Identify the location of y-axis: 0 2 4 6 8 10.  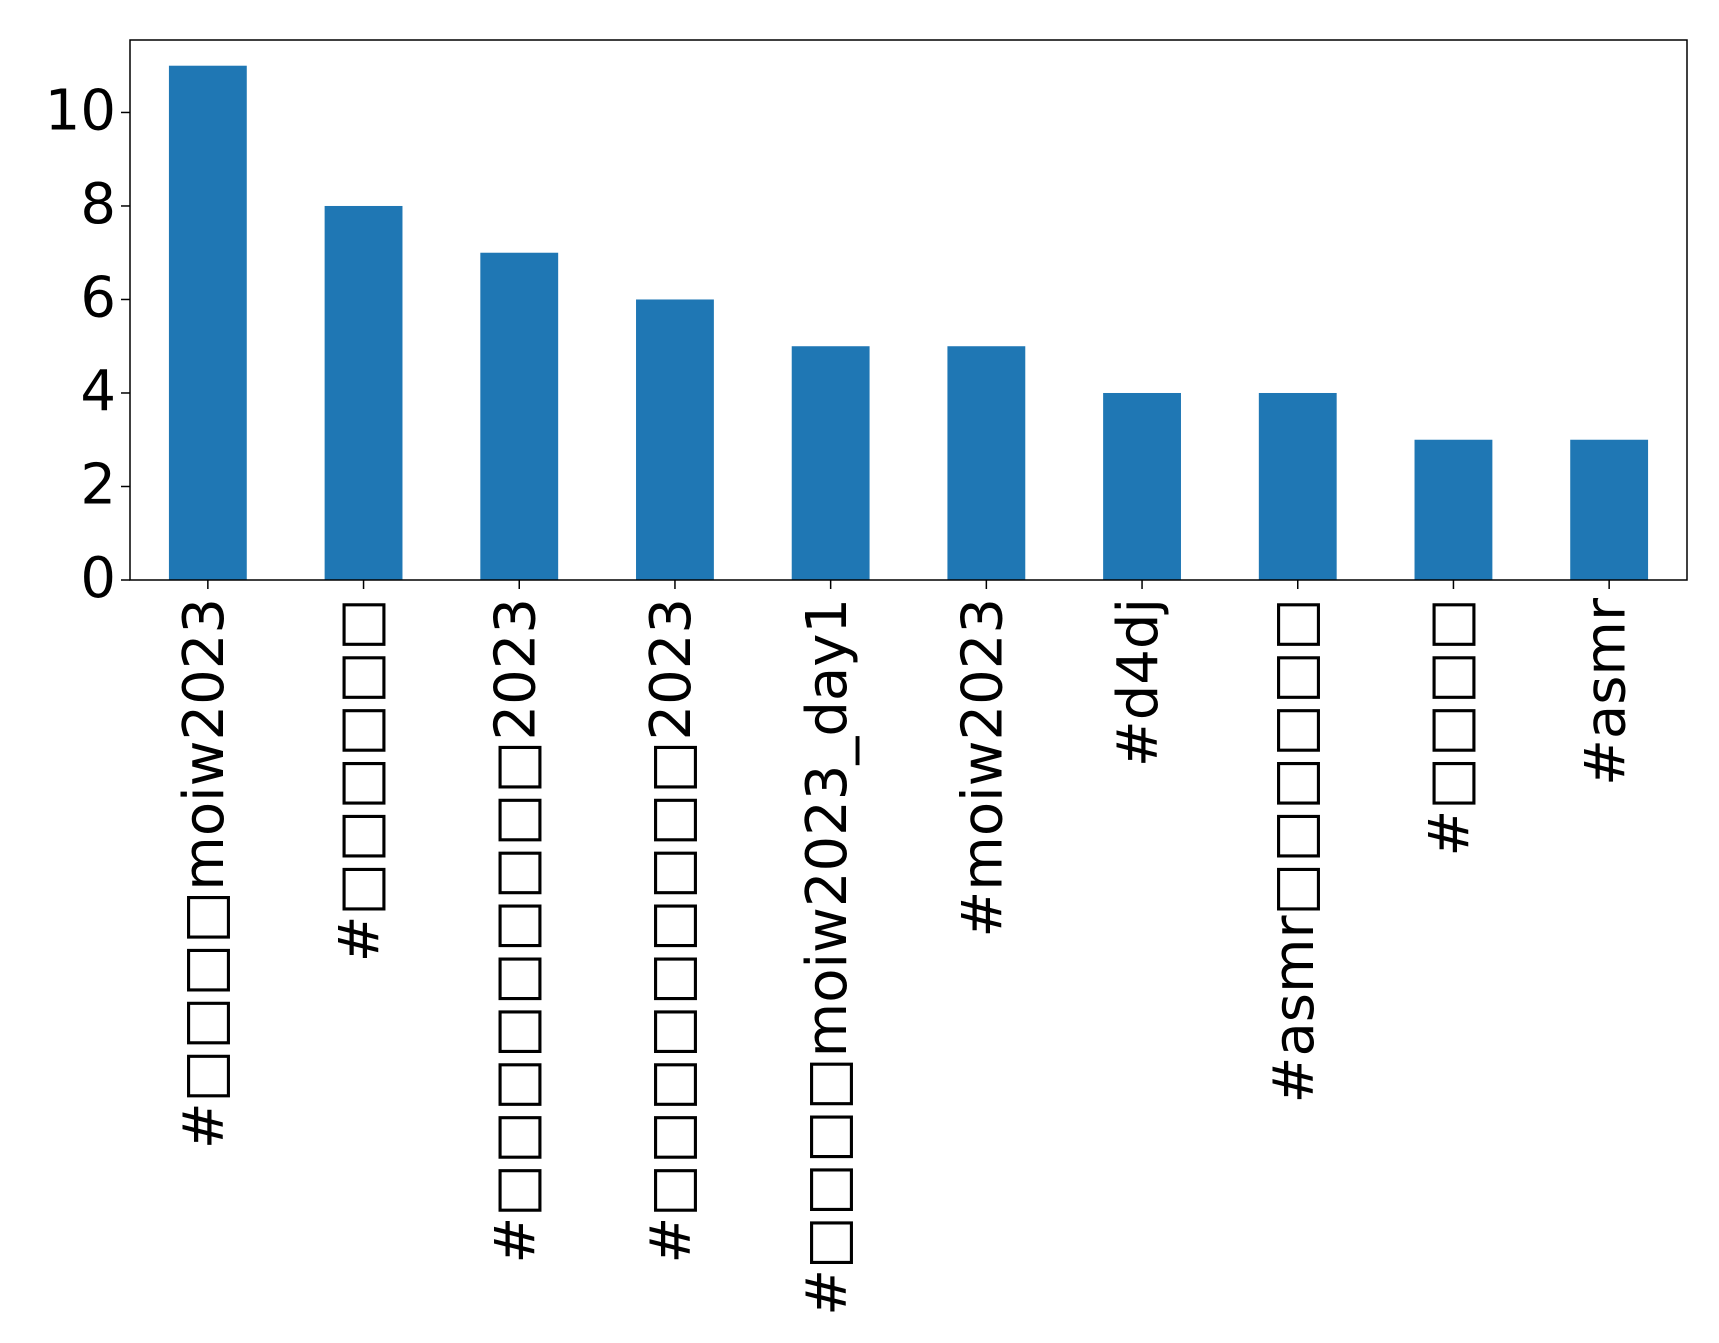
(87, 345).